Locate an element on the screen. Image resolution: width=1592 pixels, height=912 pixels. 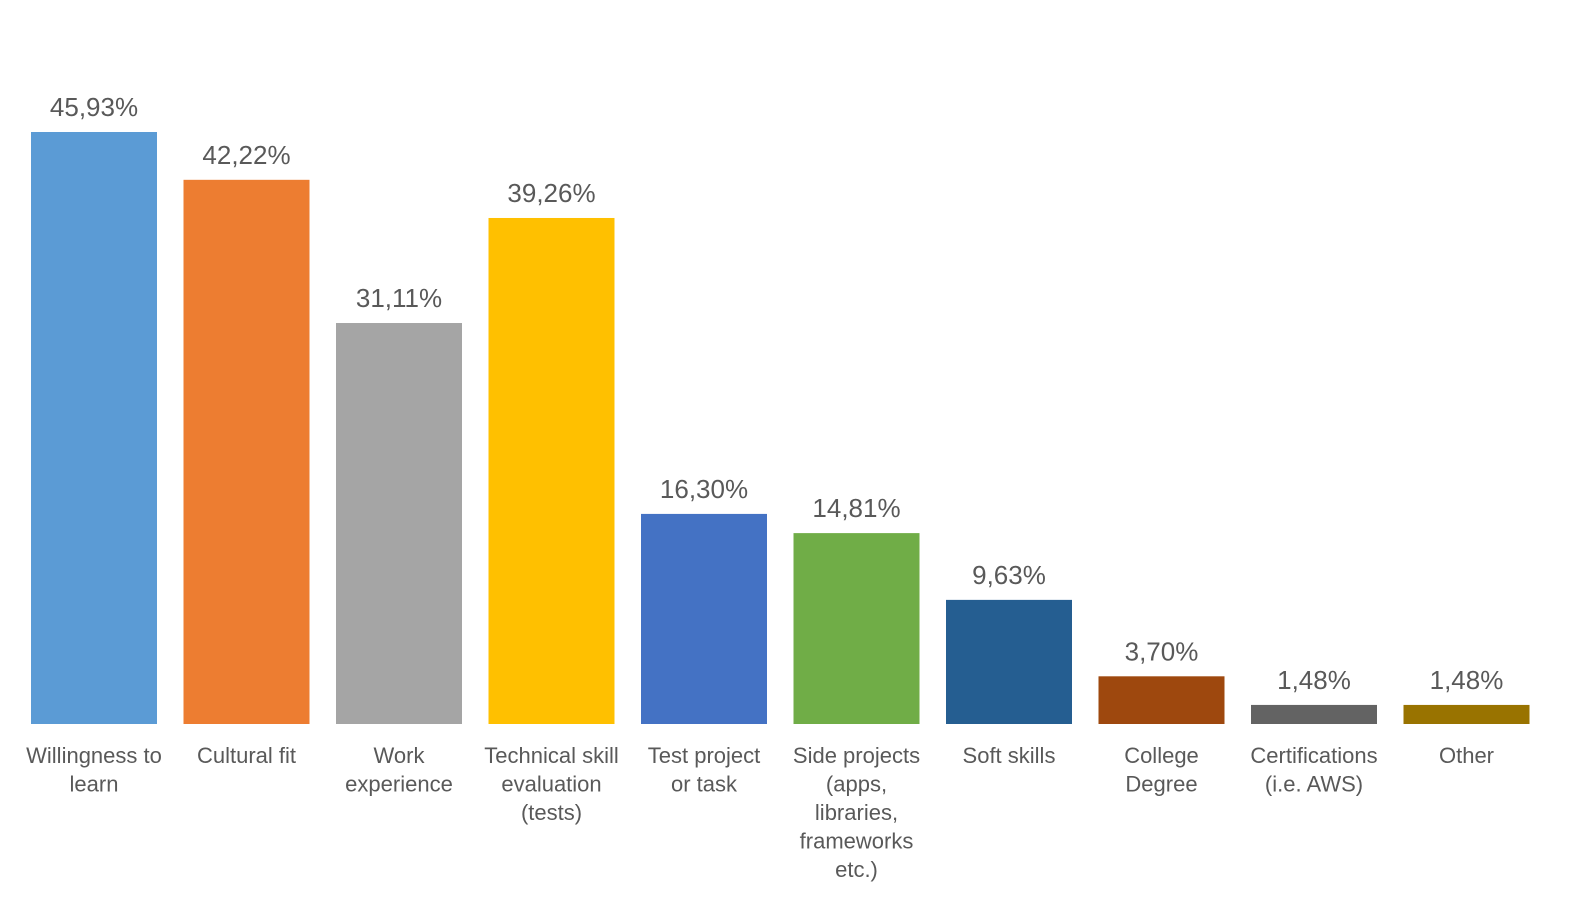
category-label: Willingness to is located at coordinates (94, 755).